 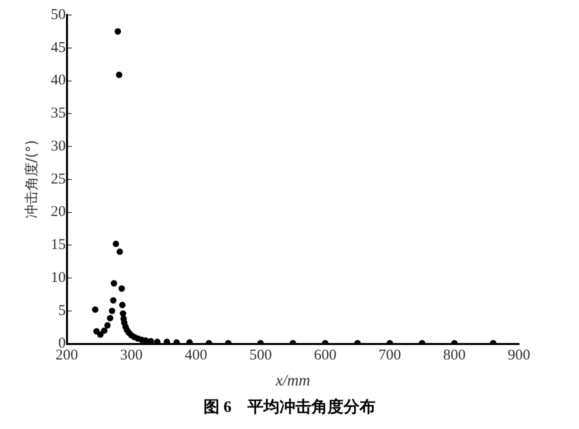 I want to click on x-tick-label: 300, so click(x=131, y=356).